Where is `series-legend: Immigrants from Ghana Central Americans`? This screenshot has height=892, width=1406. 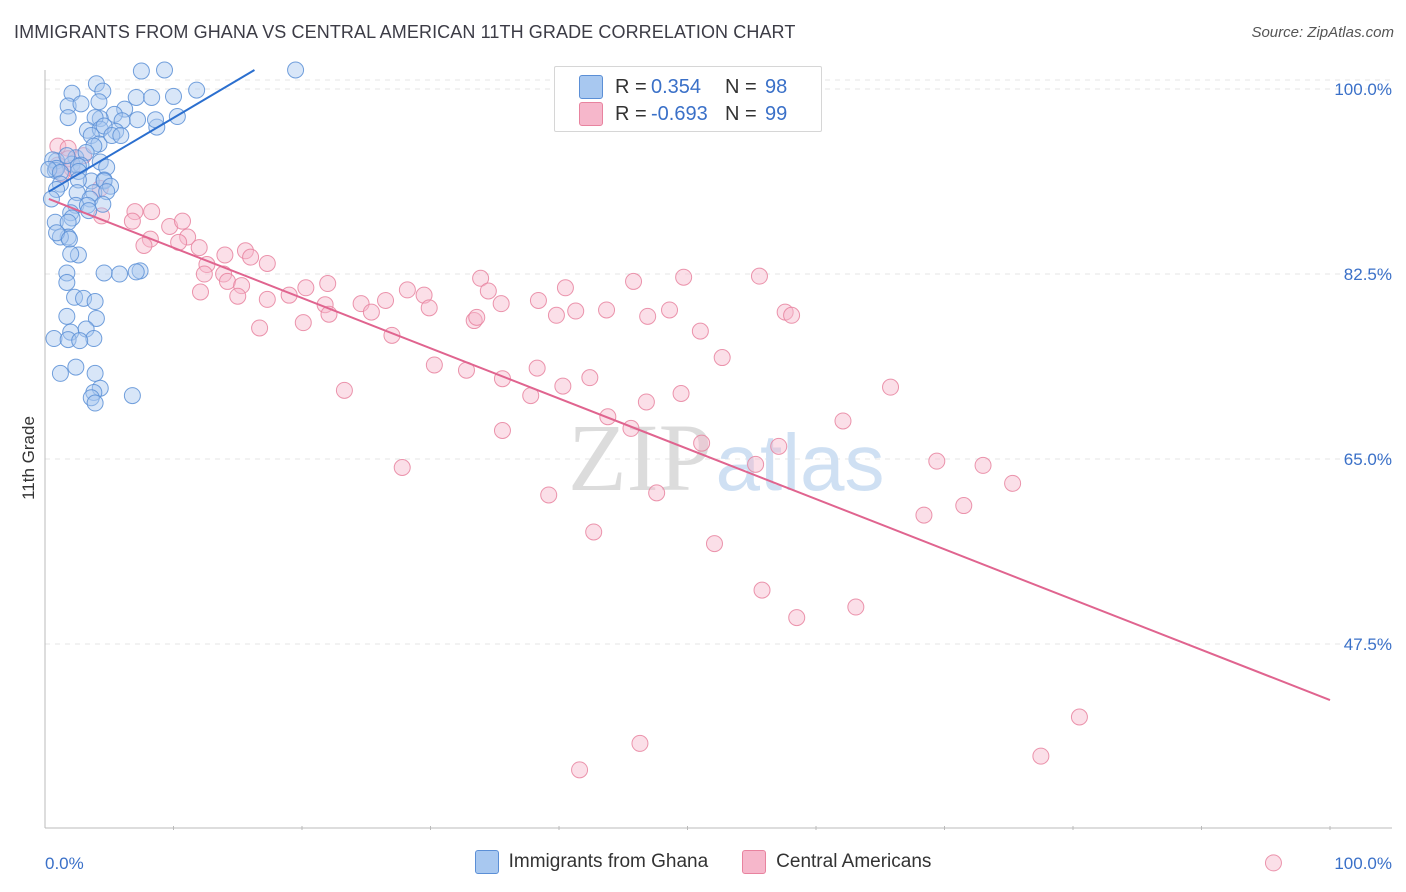 series-legend: Immigrants from Ghana Central Americans is located at coordinates (703, 862).